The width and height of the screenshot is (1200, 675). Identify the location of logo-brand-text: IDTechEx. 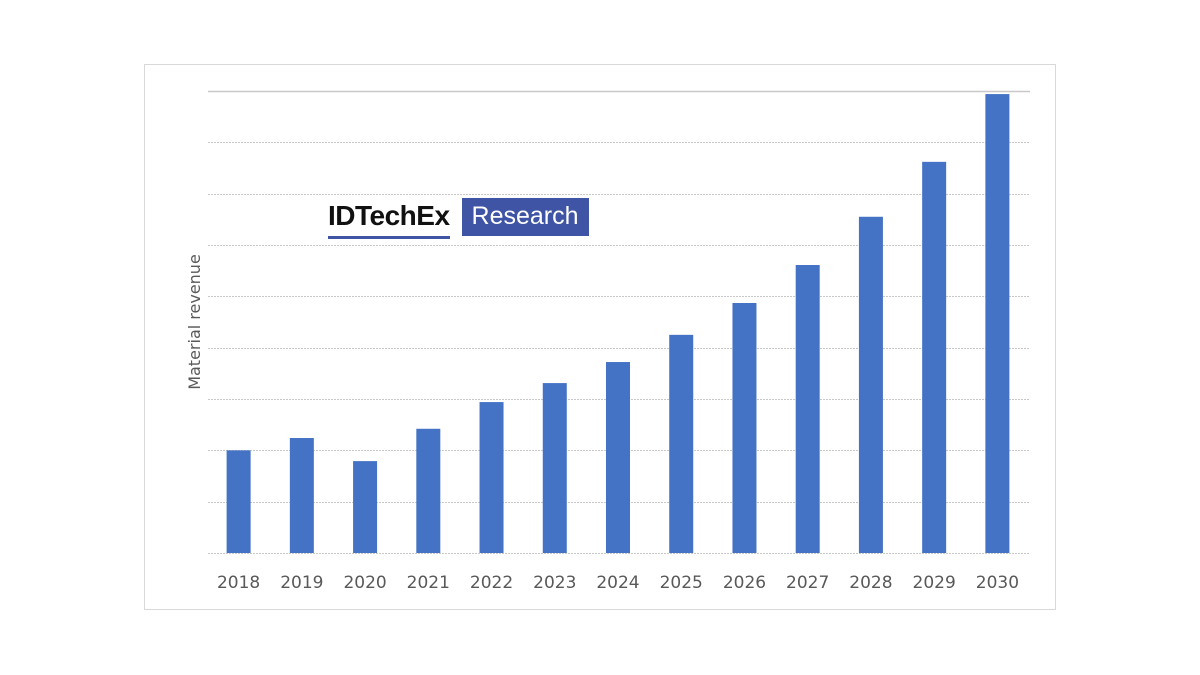
(389, 219).